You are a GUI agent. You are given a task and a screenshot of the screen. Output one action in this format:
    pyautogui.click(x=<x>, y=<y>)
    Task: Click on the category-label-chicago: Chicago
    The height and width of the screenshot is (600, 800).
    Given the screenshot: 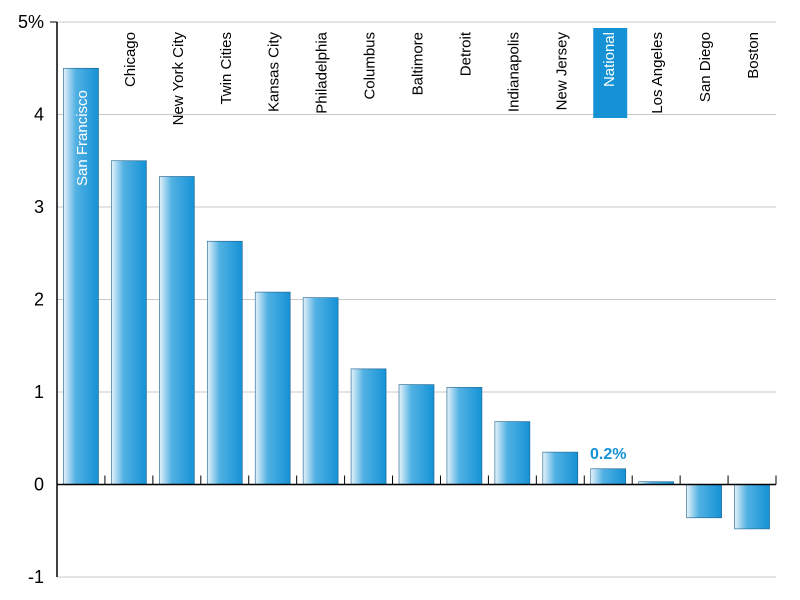 What is the action you would take?
    pyautogui.click(x=130, y=59)
    